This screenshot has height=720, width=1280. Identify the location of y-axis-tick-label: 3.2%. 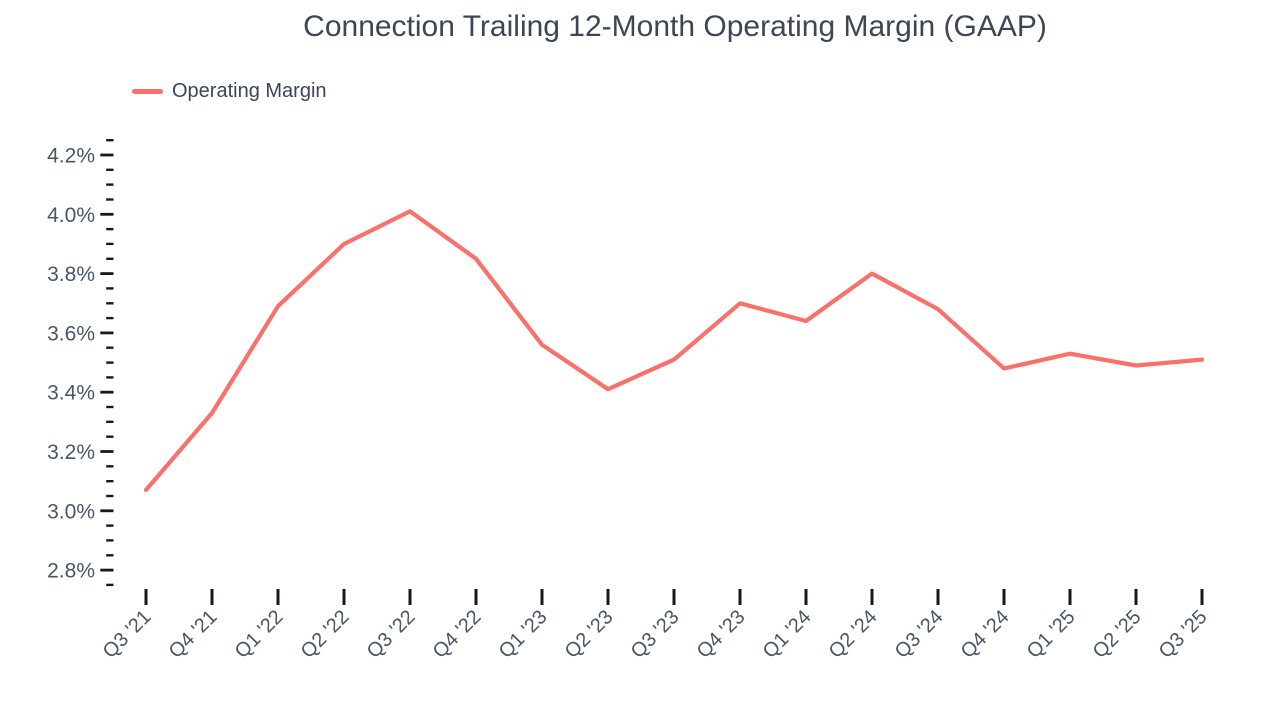
(71, 452).